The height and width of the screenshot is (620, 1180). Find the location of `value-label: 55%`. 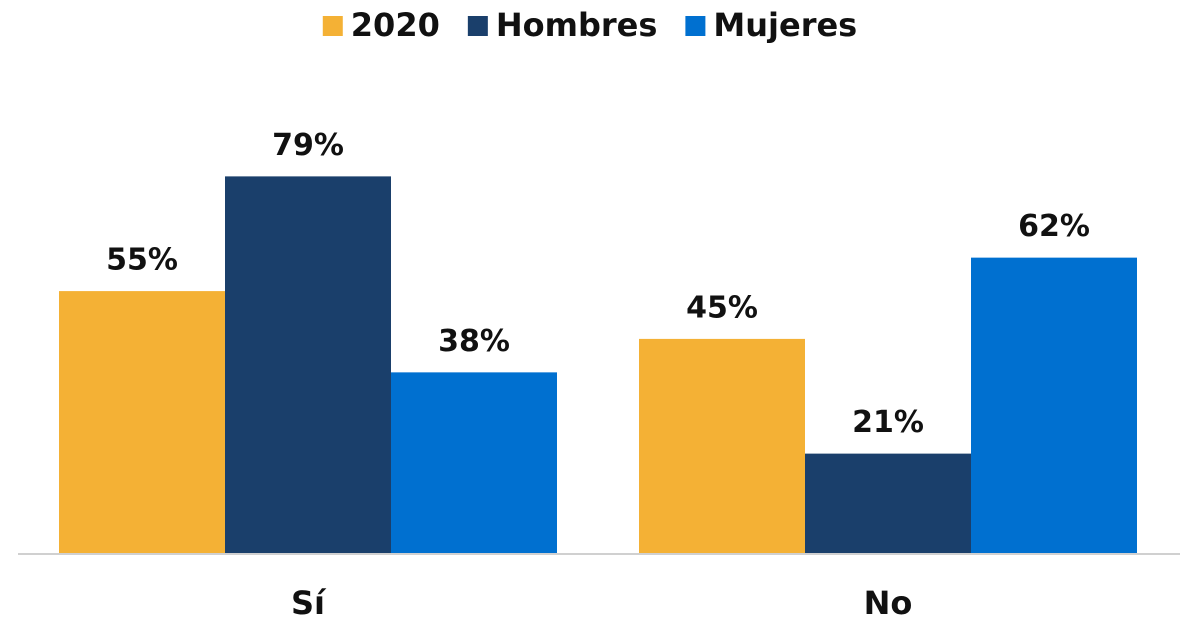

value-label: 55% is located at coordinates (142, 260).